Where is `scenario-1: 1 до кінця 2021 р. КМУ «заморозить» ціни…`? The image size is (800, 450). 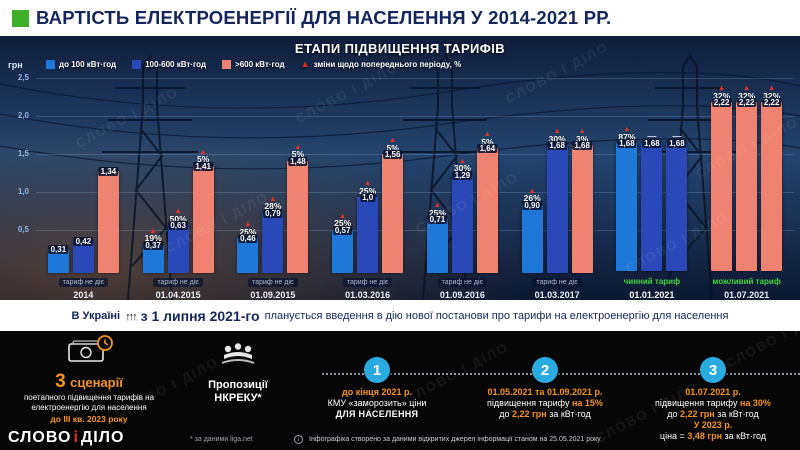
scenario-1: 1 до кінця 2021 р. КМУ «заморозить» ціни… is located at coordinates (377, 388).